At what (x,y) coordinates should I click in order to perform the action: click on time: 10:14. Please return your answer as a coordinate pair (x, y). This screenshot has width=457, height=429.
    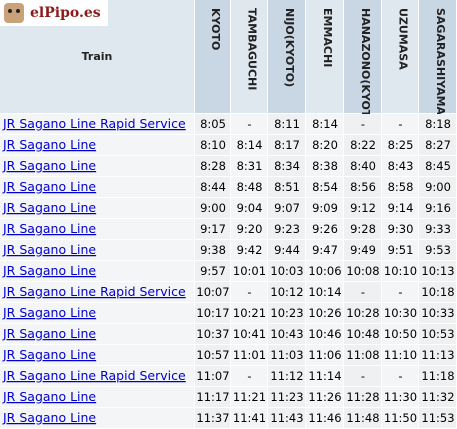
    Looking at the image, I should click on (324, 292).